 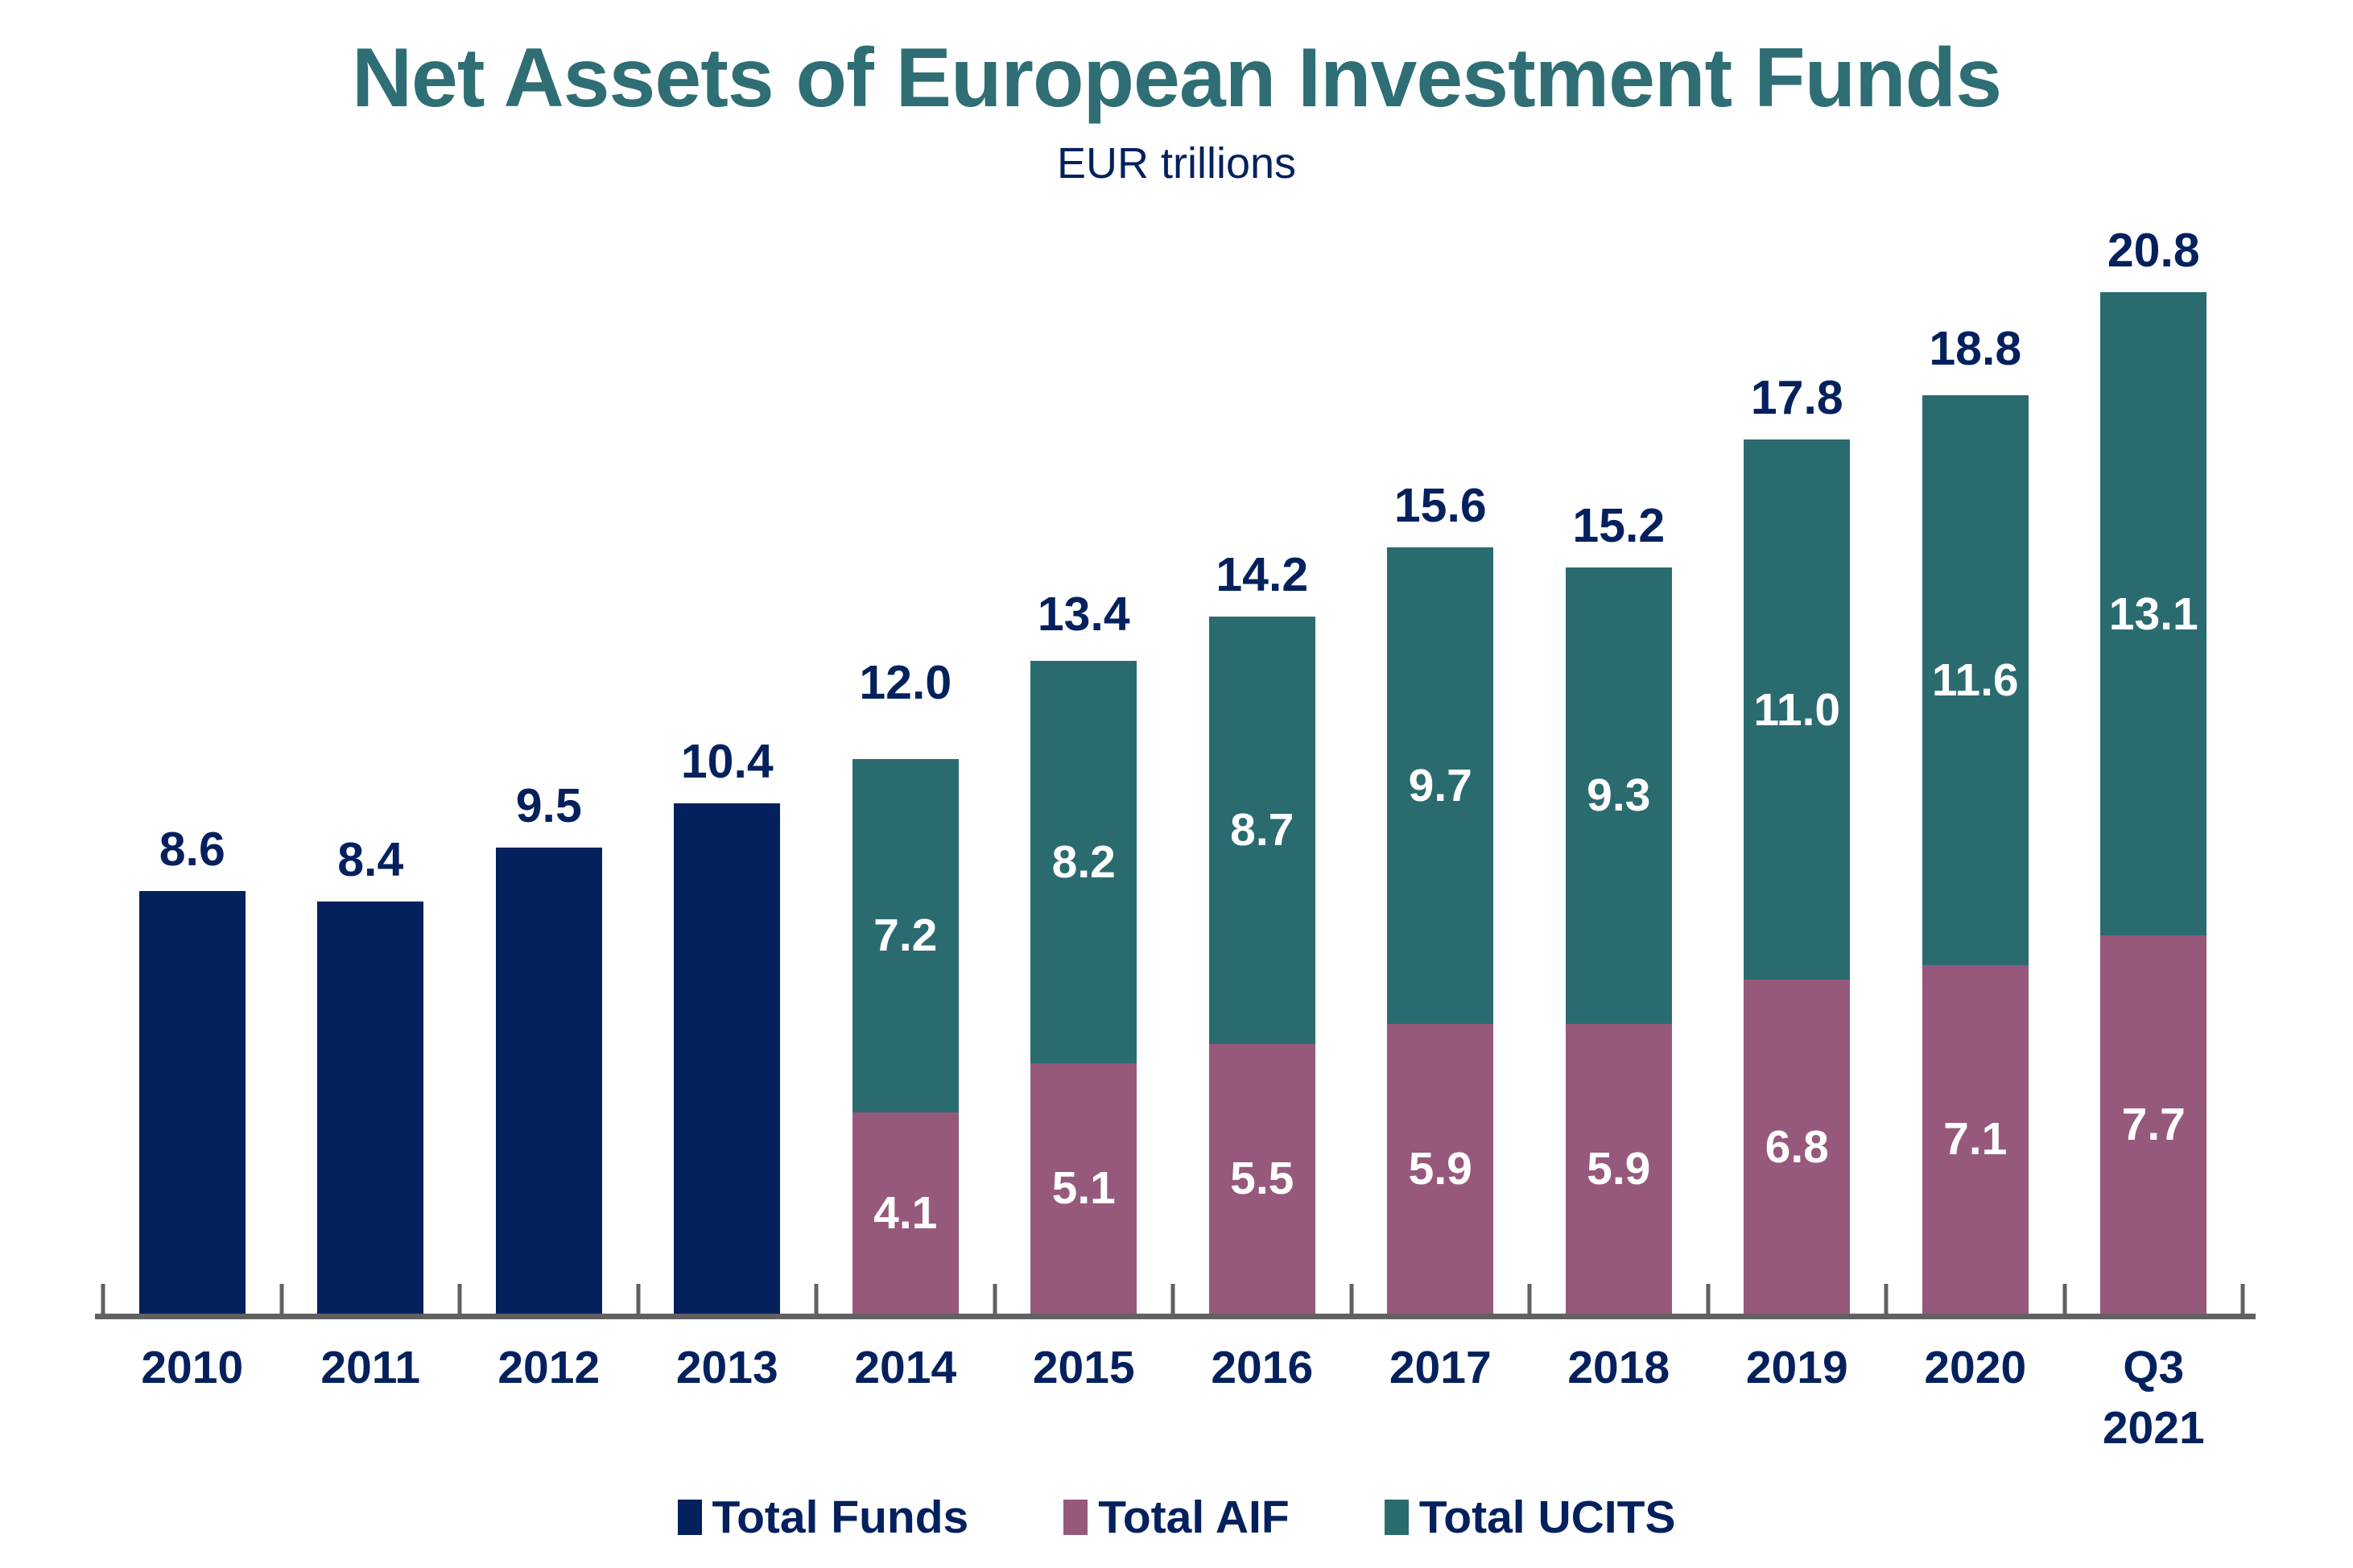 What do you see at coordinates (2153, 1399) in the screenshot?
I see `x-axis-label-q3-2021: Q3 2021` at bounding box center [2153, 1399].